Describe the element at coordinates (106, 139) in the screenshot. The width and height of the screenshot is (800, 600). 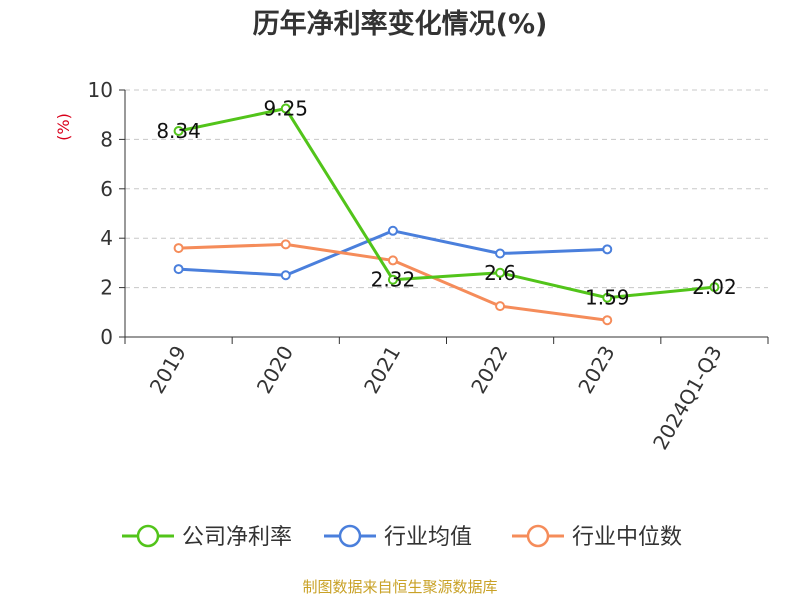
I see `y-tick-label-8: 8` at that location.